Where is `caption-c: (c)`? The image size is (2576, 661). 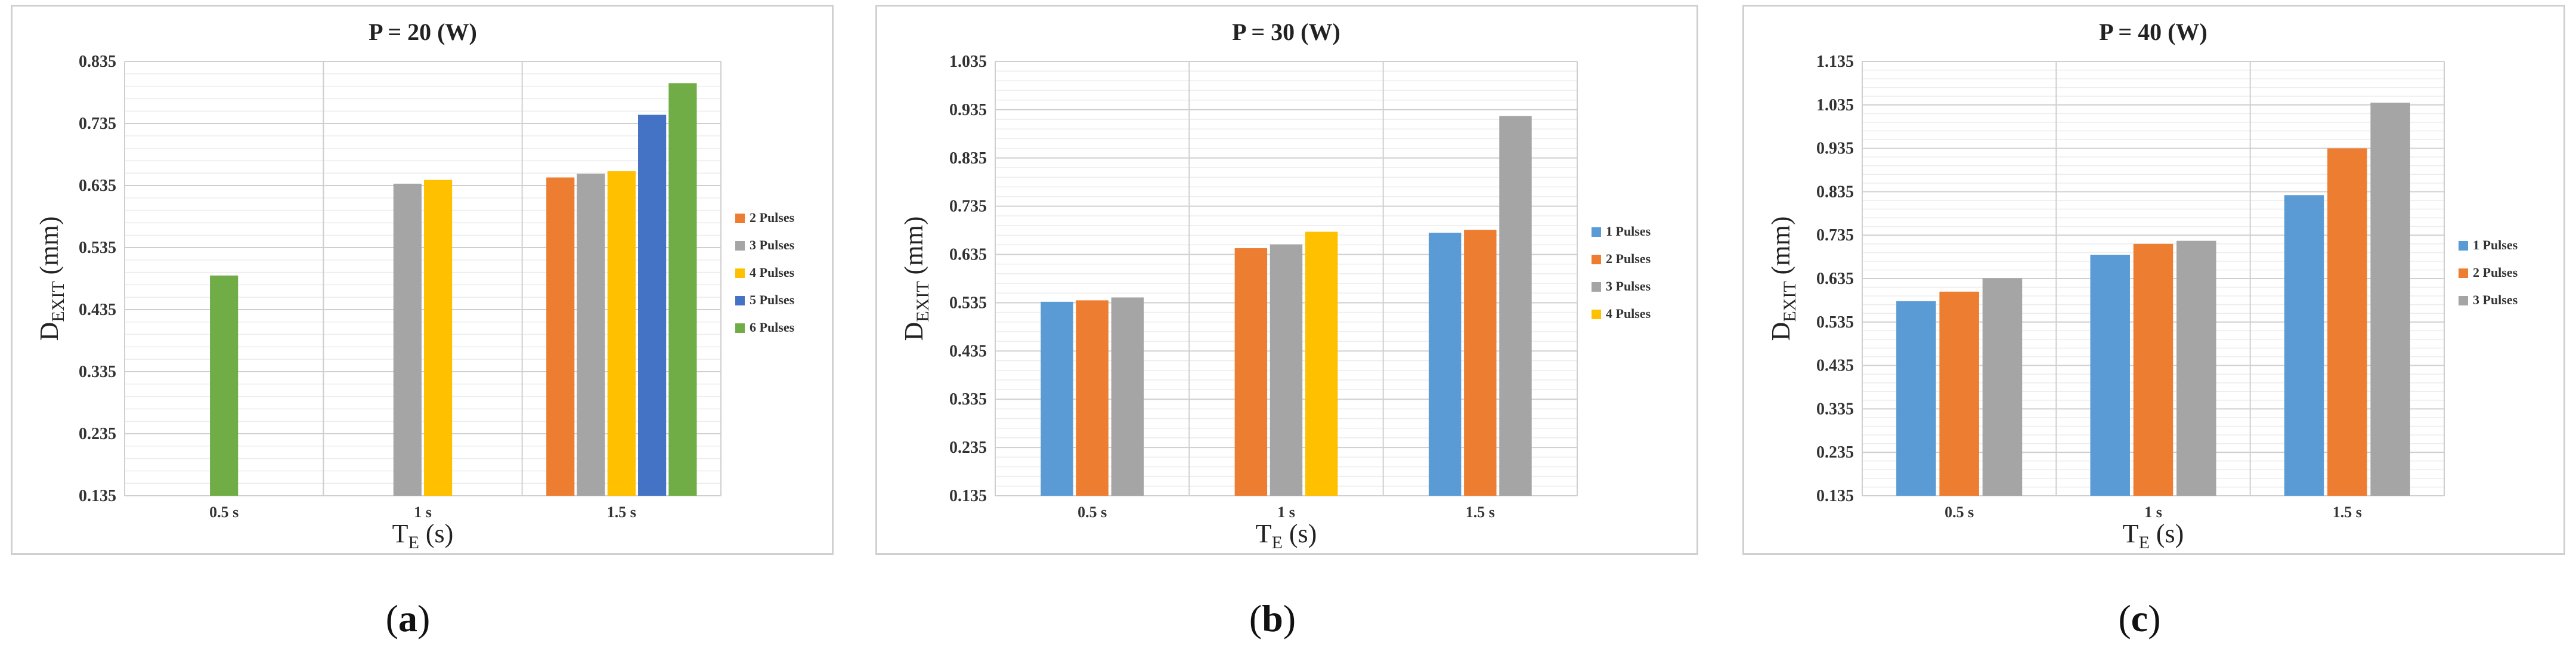
caption-c: (c) is located at coordinates (2139, 619).